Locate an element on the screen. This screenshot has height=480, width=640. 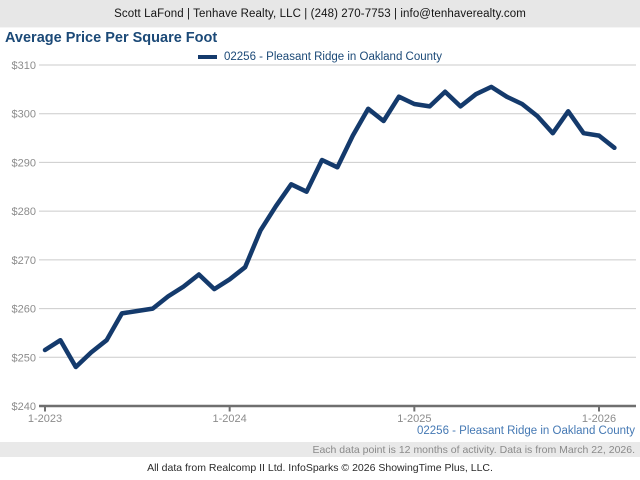
x-tick-label: 1-2023 is located at coordinates (45, 418).